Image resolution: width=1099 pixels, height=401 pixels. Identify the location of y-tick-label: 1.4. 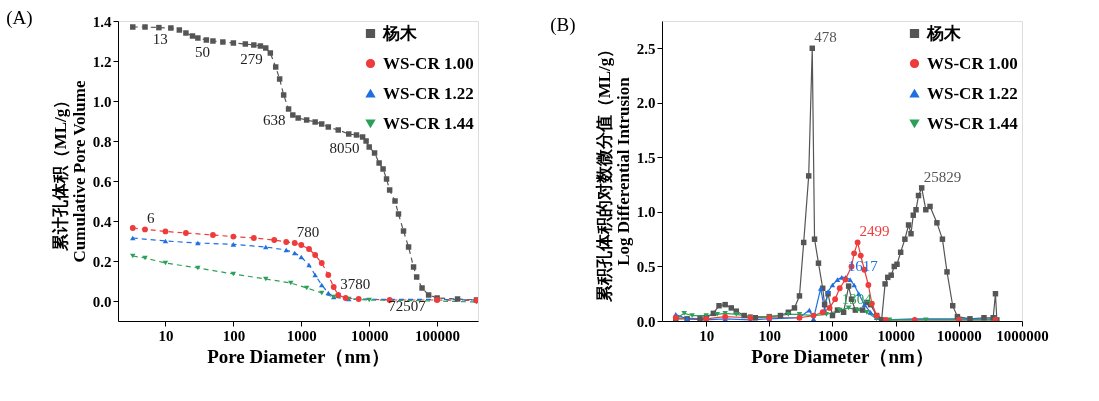
(102, 21).